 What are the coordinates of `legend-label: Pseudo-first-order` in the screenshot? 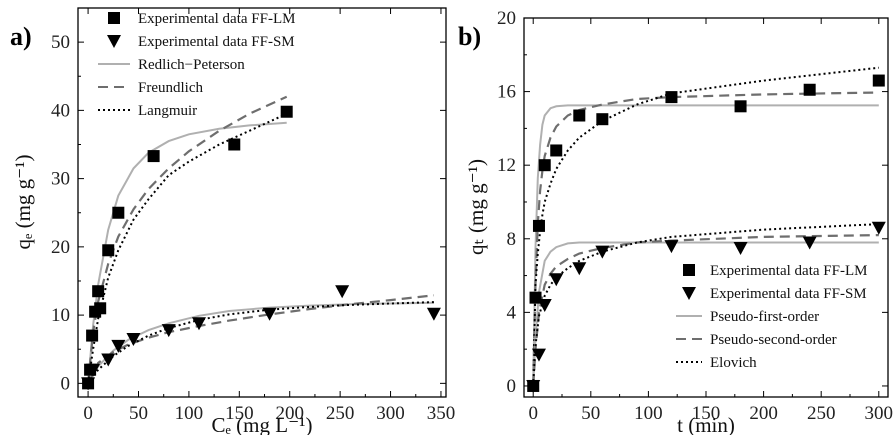 It's located at (764, 317).